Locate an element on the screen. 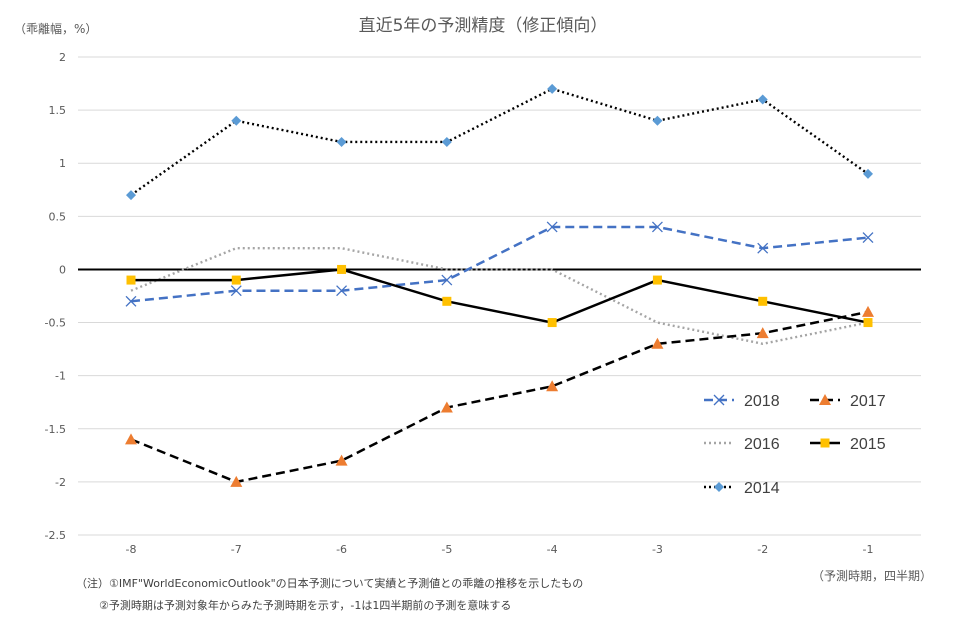 The image size is (976, 637). y-tick-label: 1.5 is located at coordinates (58, 110).